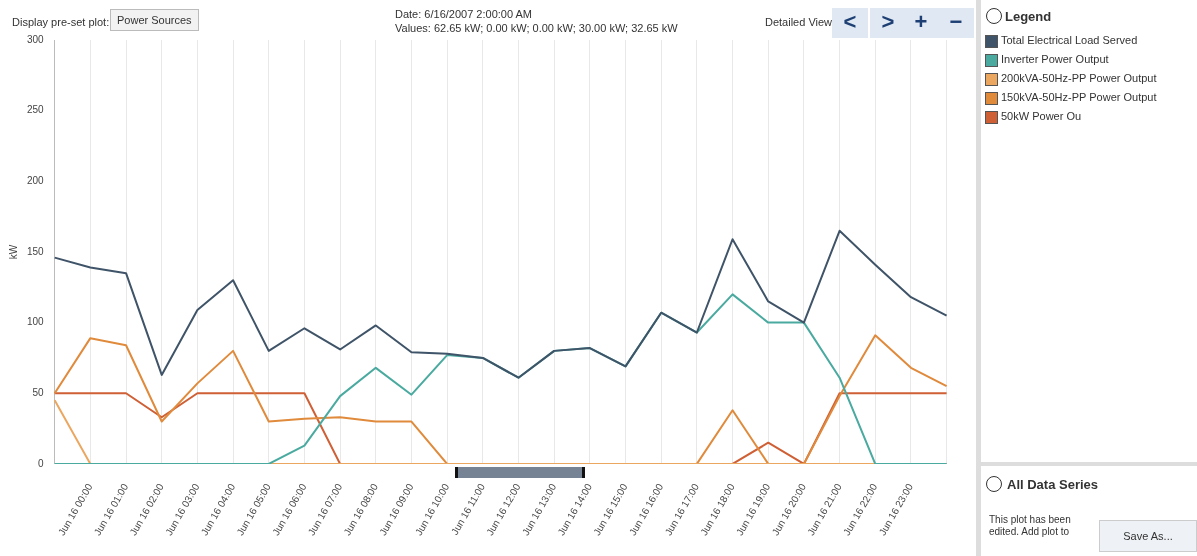  Describe the element at coordinates (1041, 117) in the screenshot. I see `legend-label: 50kW Power Ou` at that location.